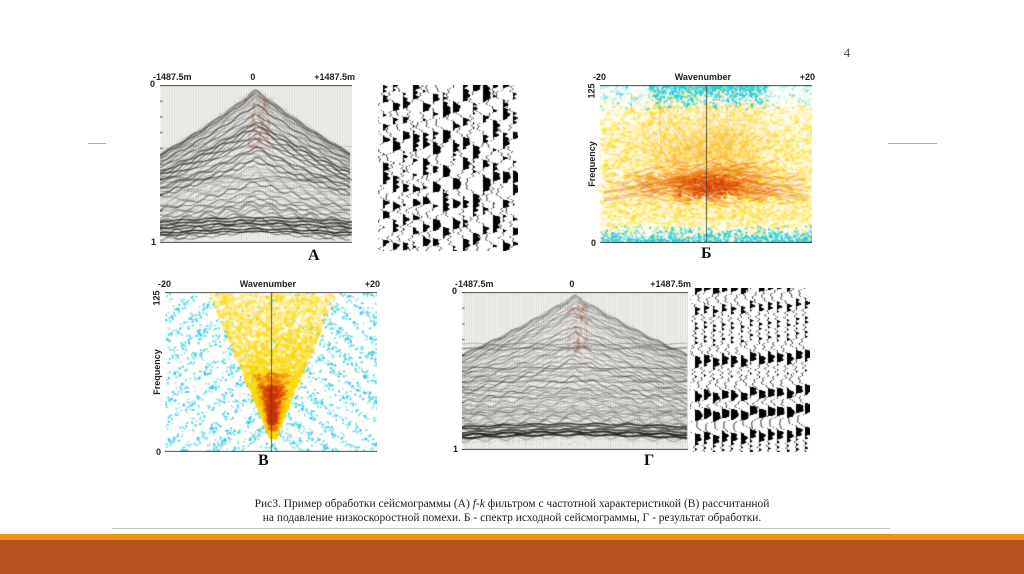  What do you see at coordinates (256, 164) in the screenshot?
I see `seismogram-A-canvas` at bounding box center [256, 164].